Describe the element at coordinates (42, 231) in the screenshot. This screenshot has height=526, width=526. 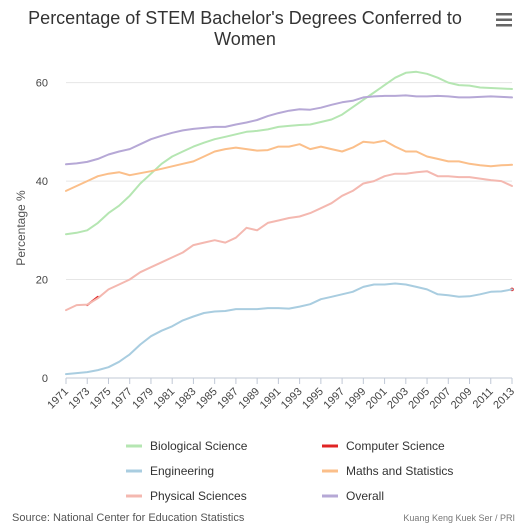
I see `y-axis-ticks: 0 20 40 60` at that location.